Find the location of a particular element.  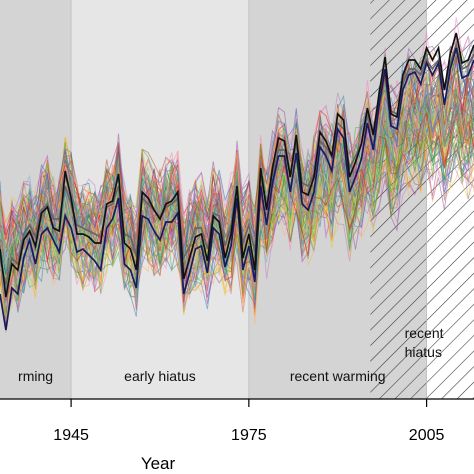

x-tick-label: 1975 is located at coordinates (249, 435).